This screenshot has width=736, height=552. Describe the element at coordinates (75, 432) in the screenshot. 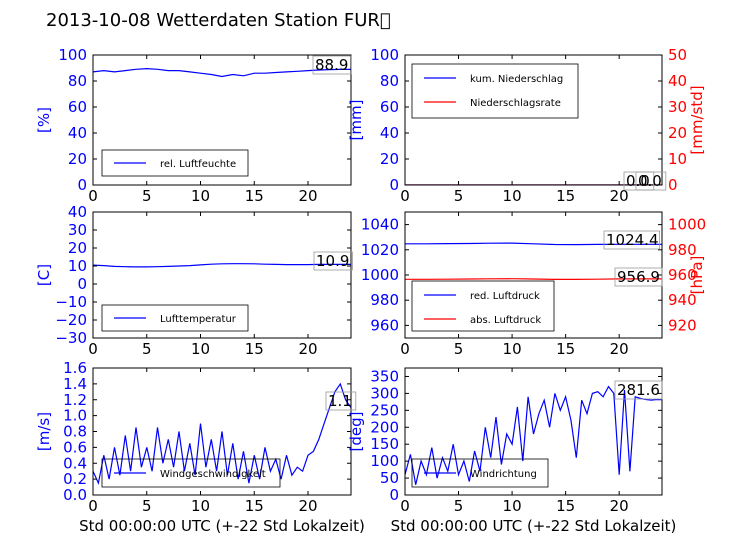

I see `y-tick-label: 0.8` at that location.